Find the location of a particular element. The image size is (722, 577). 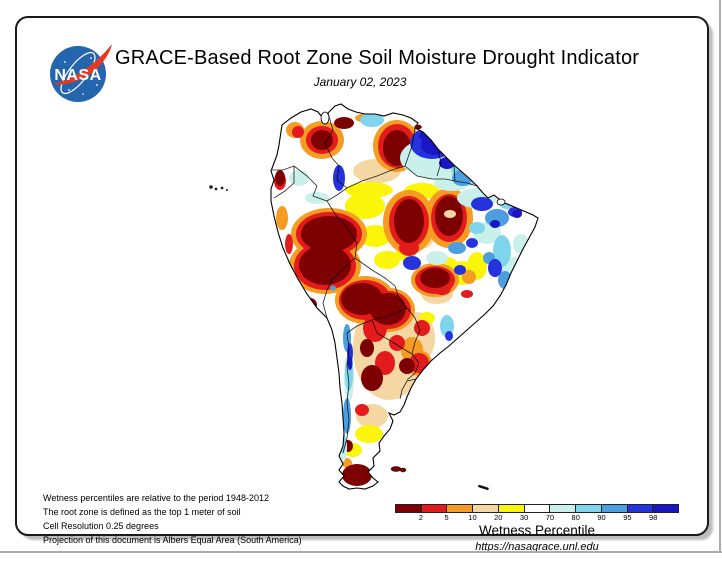

legend-title: Wetness Percentile is located at coordinates (537, 530).